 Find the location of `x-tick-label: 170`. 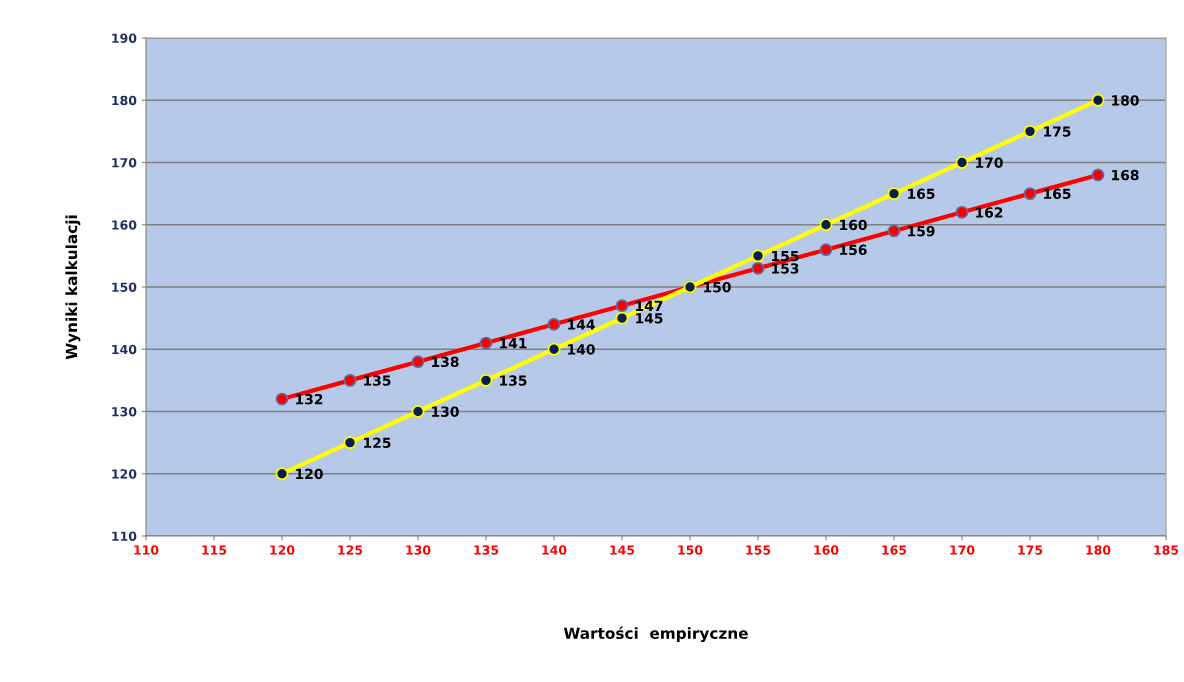

x-tick-label: 170 is located at coordinates (962, 550).